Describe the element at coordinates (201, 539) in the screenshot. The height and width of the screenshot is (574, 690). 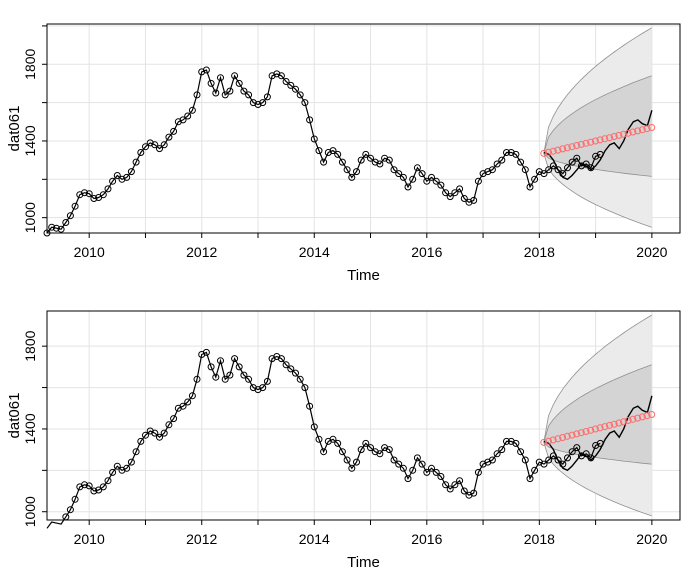
I see `chart-2-x-tick-label: 2012` at that location.